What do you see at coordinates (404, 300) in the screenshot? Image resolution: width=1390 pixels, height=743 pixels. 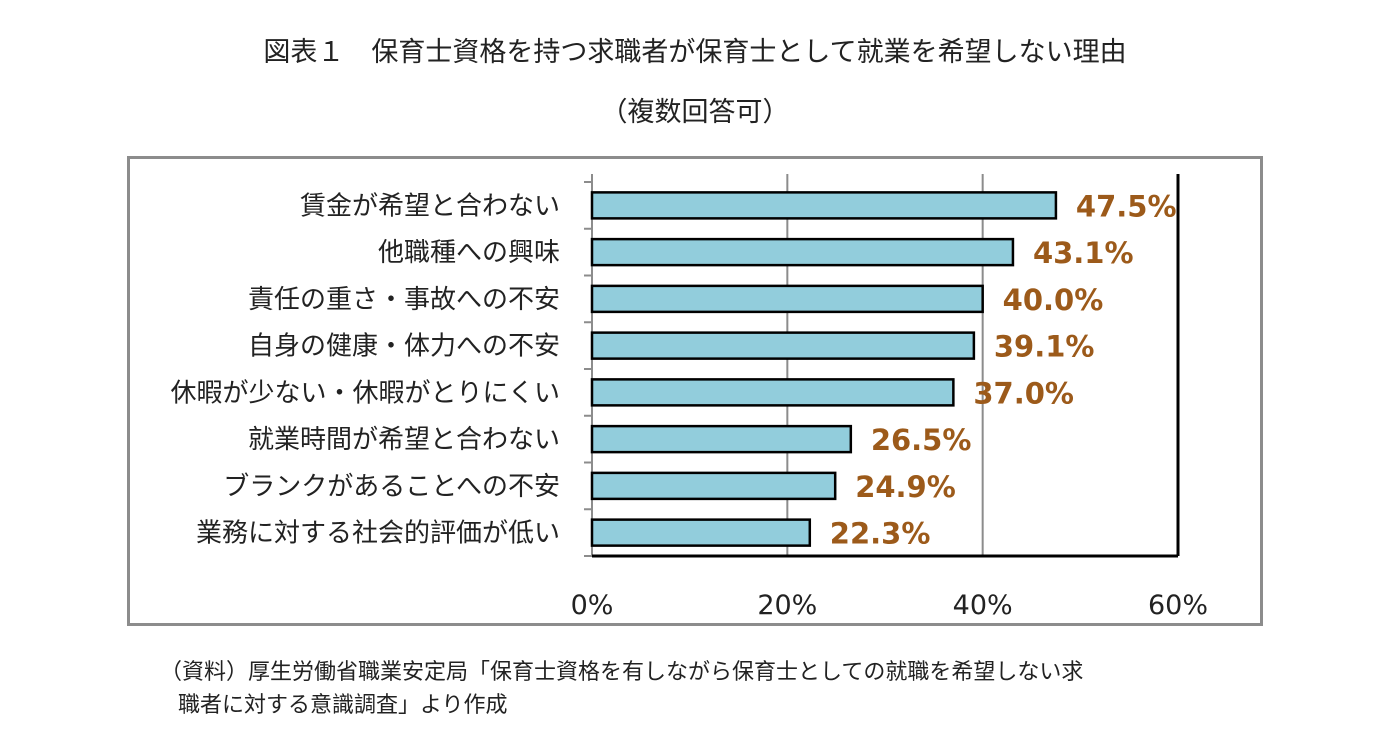 I see `category-label-2: 責任の重さ・事故への不安` at bounding box center [404, 300].